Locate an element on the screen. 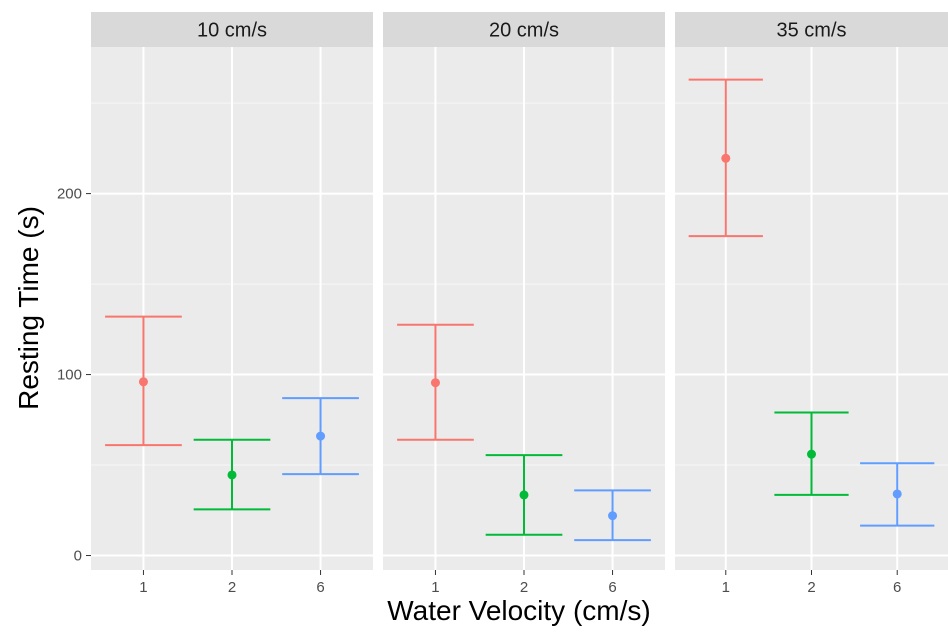 The image size is (948, 635). y-tick-label: 100 is located at coordinates (69, 375).